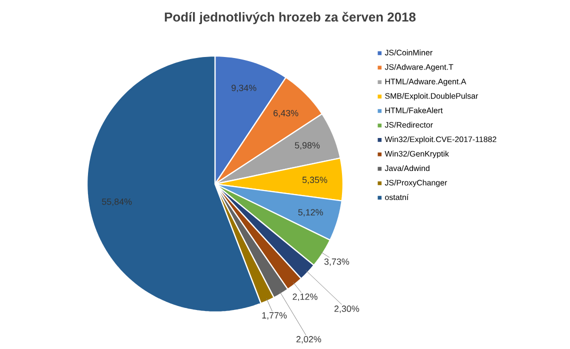 This screenshot has width=570, height=349. What do you see at coordinates (117, 202) in the screenshot?
I see `data-label: 55,84%` at bounding box center [117, 202].